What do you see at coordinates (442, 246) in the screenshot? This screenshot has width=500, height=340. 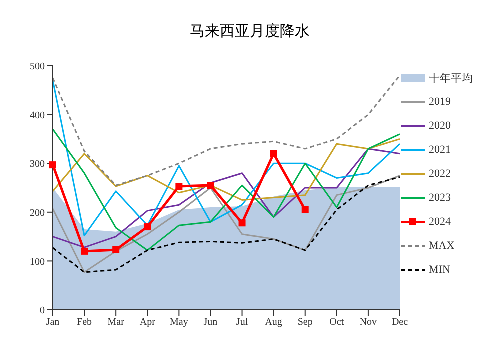 I see `legend-label: MAX` at bounding box center [442, 246].